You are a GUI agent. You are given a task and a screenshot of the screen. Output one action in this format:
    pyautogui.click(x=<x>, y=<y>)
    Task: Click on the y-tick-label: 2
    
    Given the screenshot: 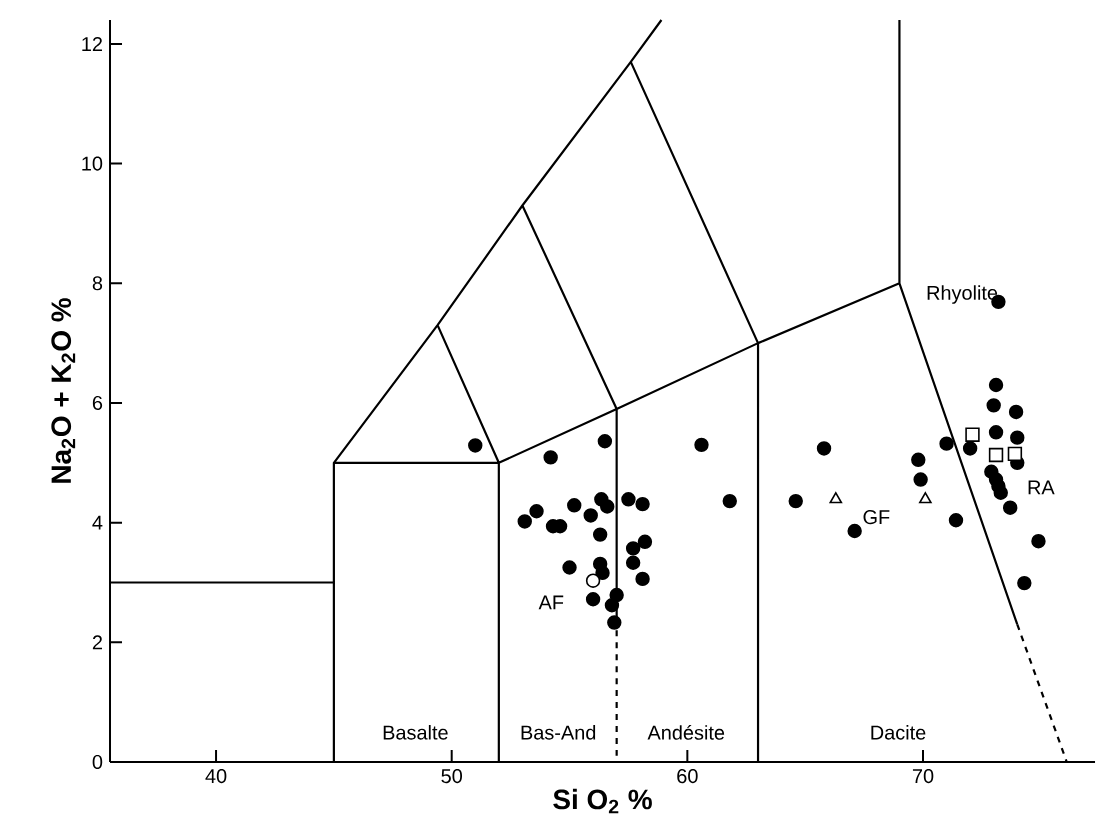 What is the action you would take?
    pyautogui.click(x=97, y=642)
    